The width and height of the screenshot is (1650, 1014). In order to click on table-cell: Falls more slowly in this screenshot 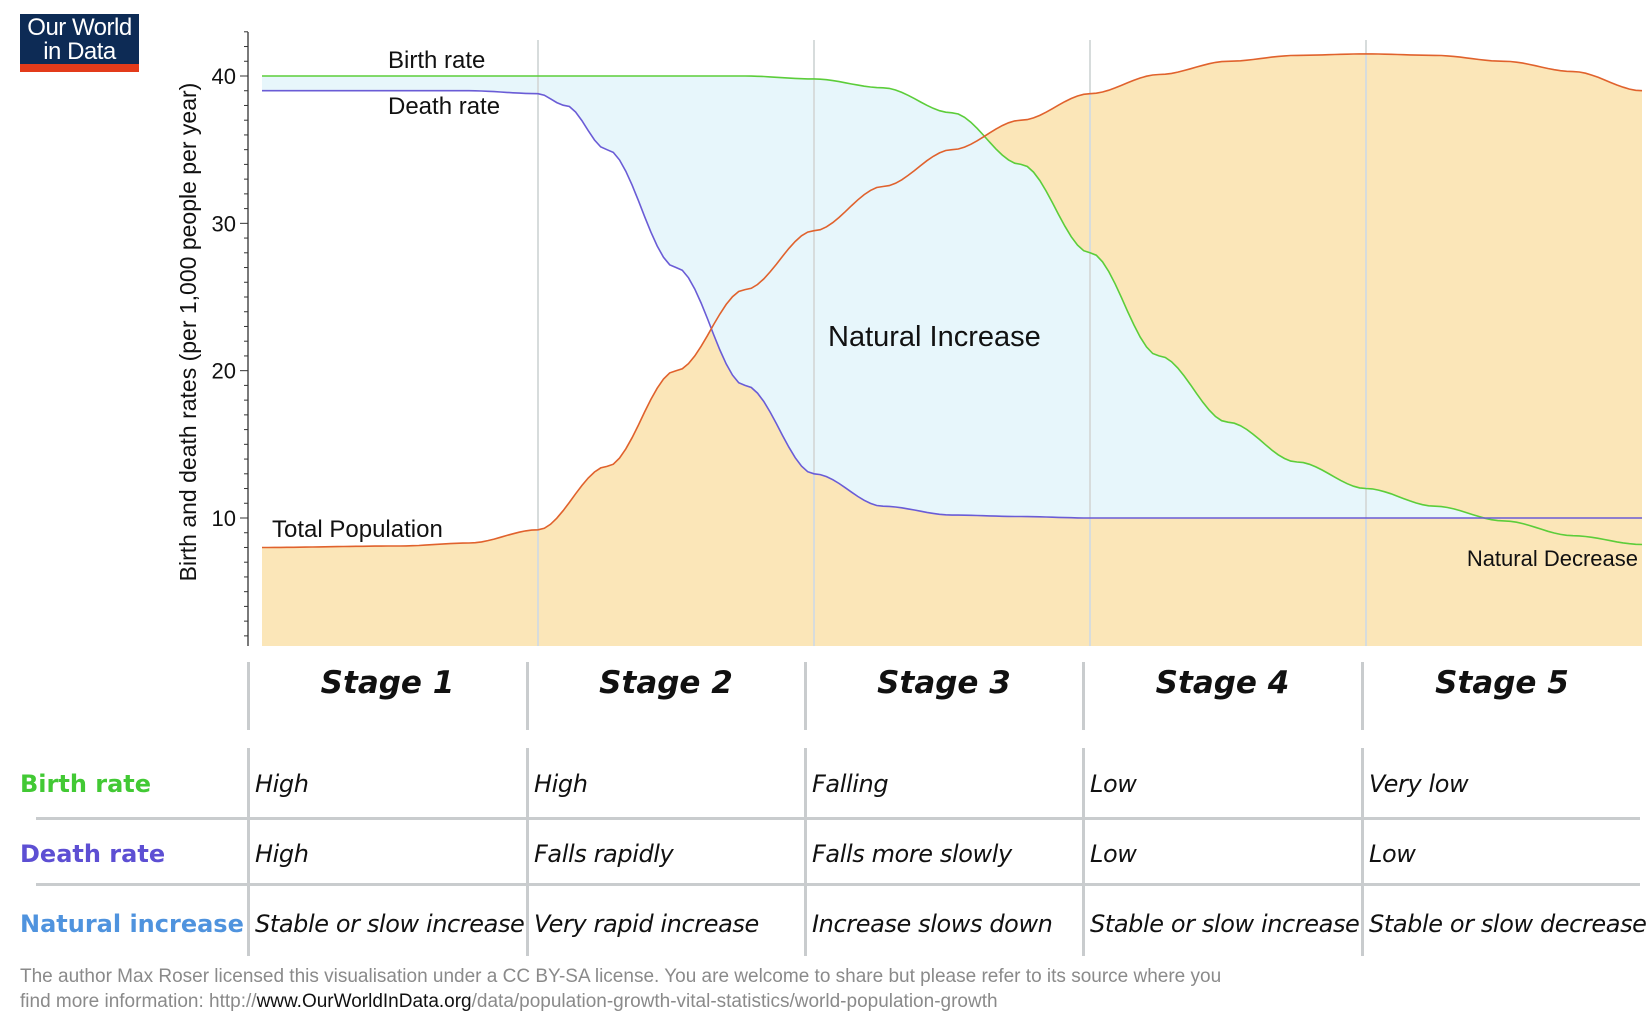, I will do `click(912, 854)`.